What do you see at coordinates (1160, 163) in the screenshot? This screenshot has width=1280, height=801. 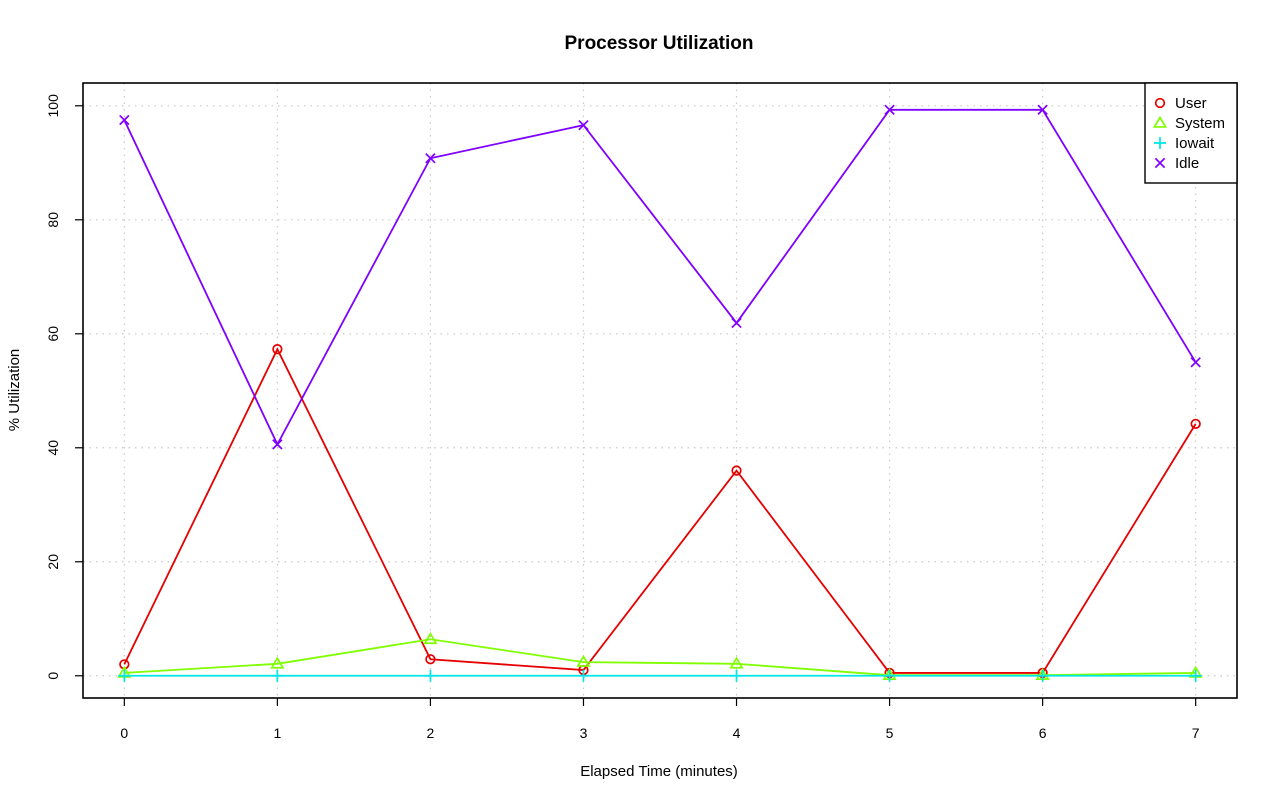 I see `legend-marker-idle` at bounding box center [1160, 163].